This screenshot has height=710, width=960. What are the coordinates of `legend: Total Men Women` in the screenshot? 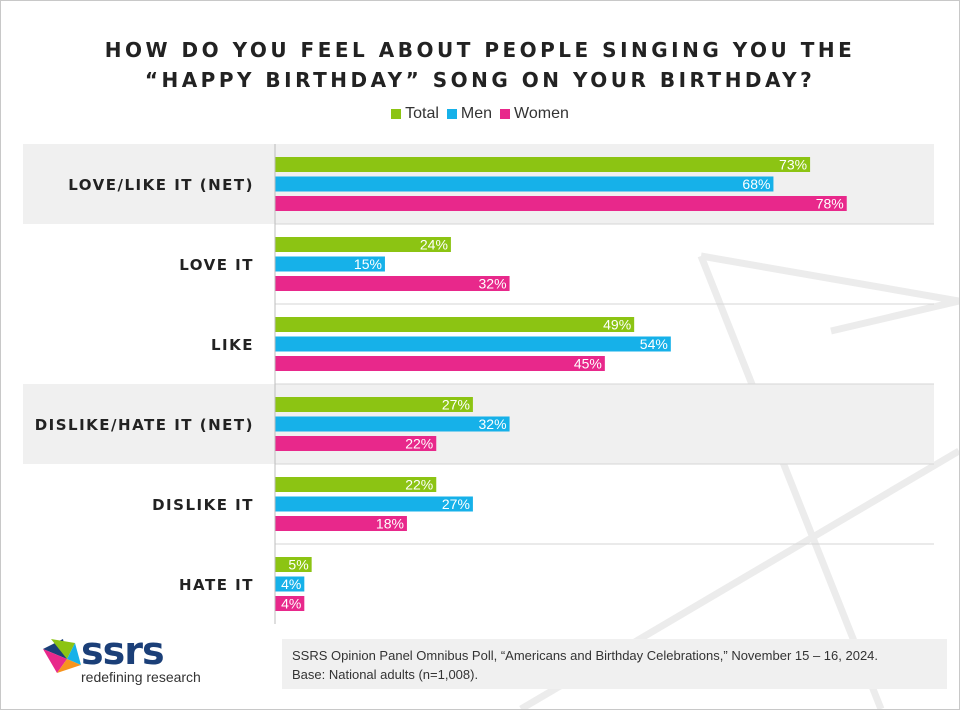 It's located at (480, 114).